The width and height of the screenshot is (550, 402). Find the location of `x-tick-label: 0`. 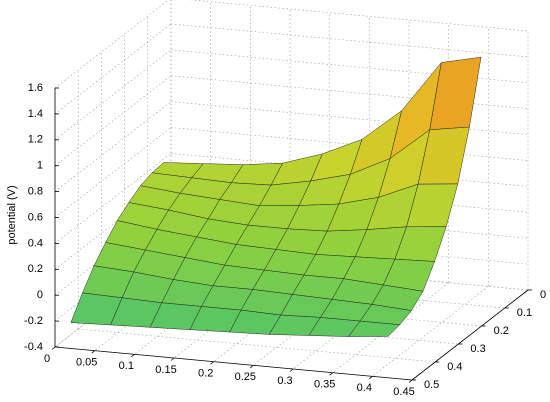

x-tick-label: 0 is located at coordinates (47, 359).